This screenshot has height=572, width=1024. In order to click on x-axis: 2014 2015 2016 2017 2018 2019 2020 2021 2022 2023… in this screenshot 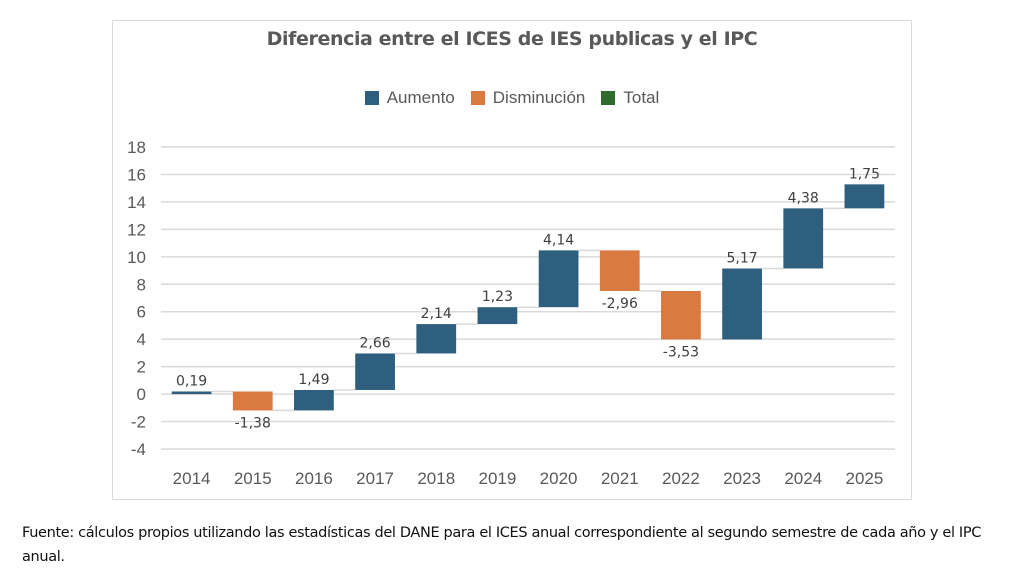, I will do `click(528, 478)`.